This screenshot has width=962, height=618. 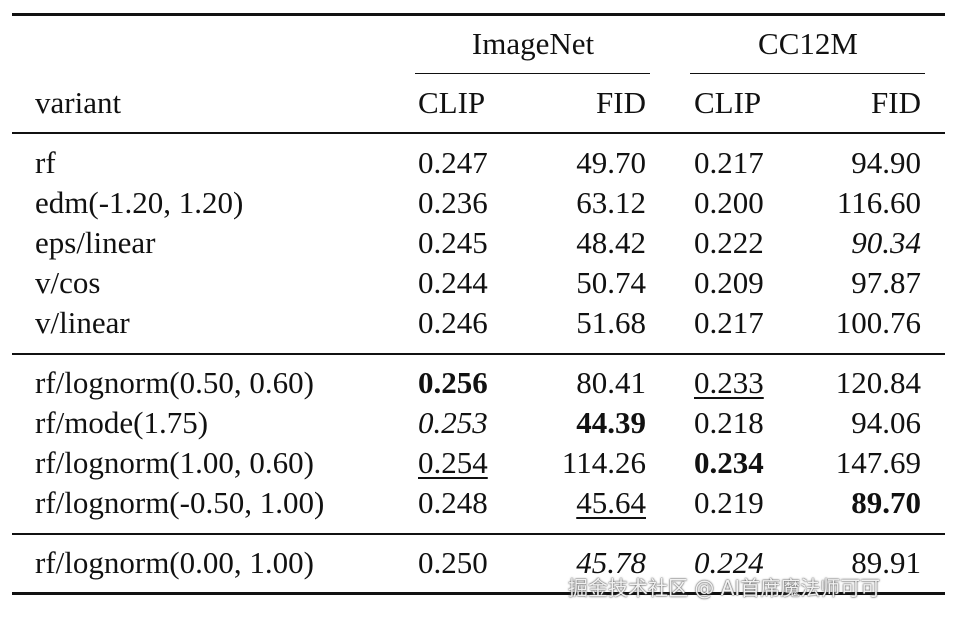 What do you see at coordinates (122, 422) in the screenshot?
I see `row-label: rf/mode(1.75)` at bounding box center [122, 422].